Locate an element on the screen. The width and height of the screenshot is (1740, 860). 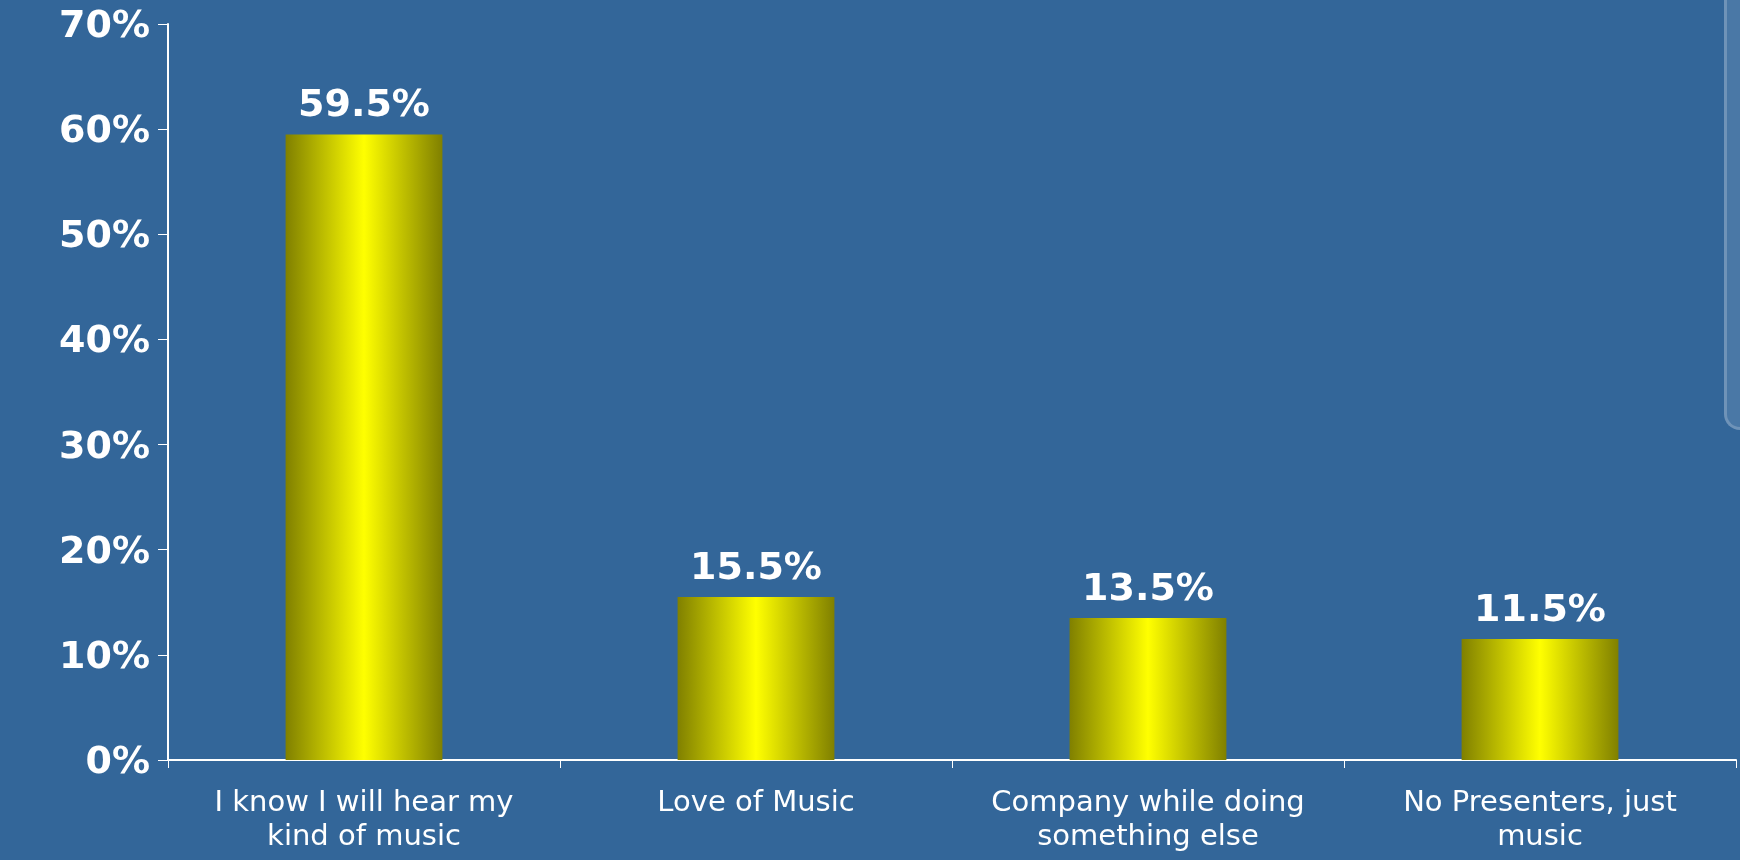
x-tick-label: I know I will hear my kind of music is located at coordinates (364, 818).